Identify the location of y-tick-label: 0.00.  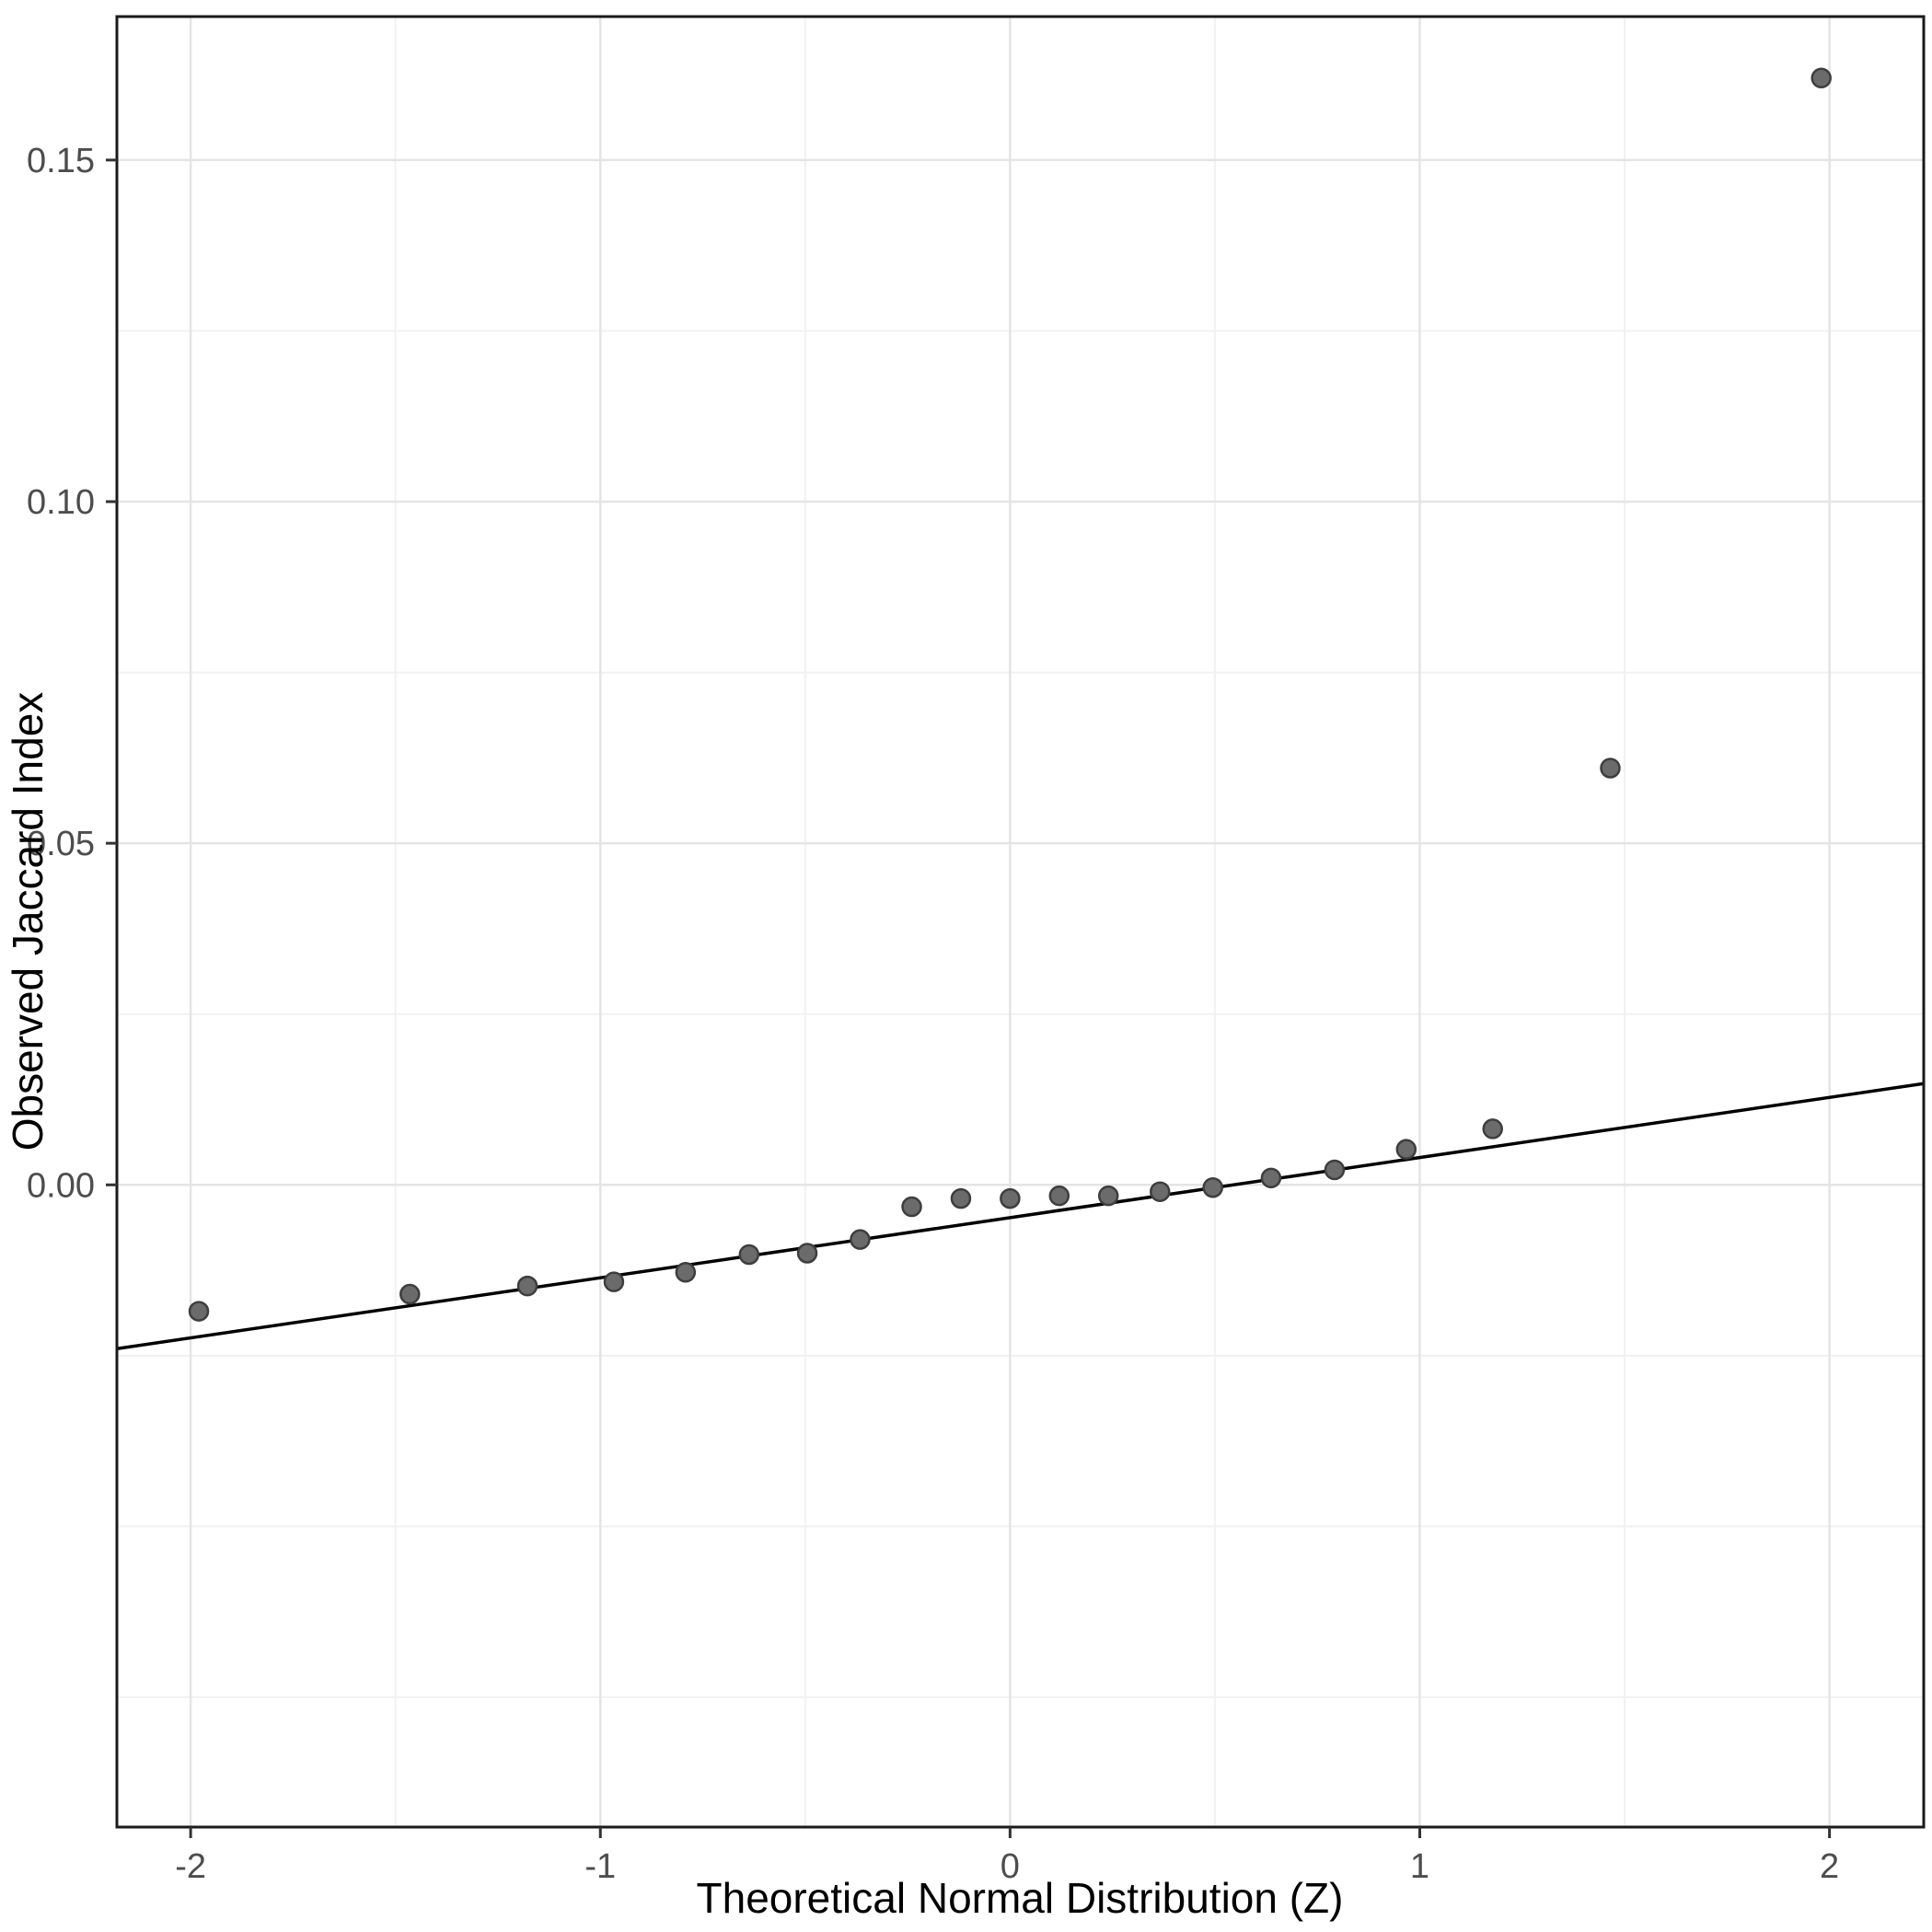
(61, 1185).